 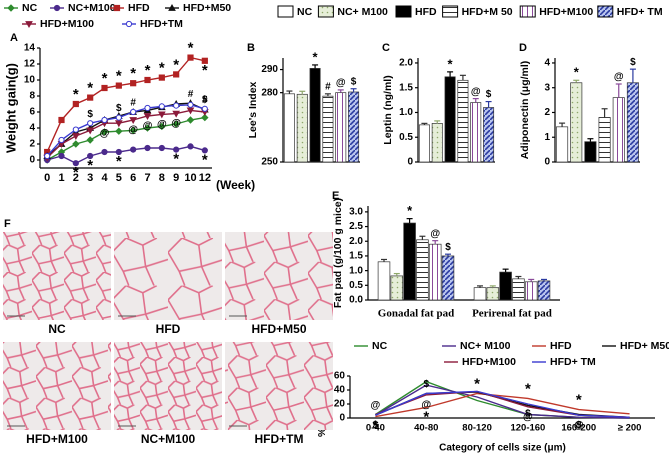 I want to click on panel-label: F, so click(x=7, y=224).